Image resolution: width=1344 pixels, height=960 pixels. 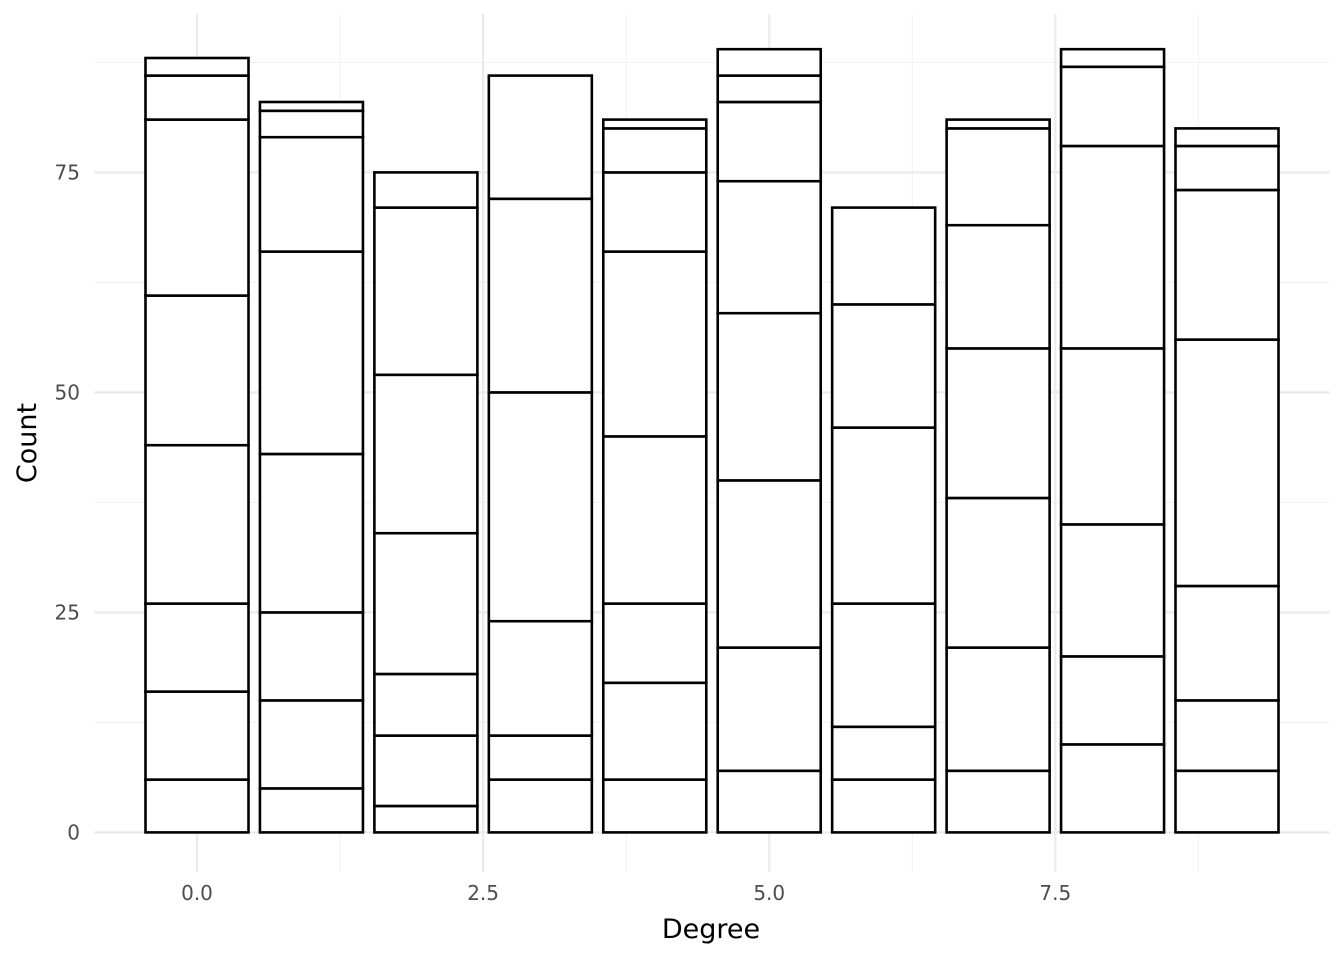 What do you see at coordinates (483, 893) in the screenshot?
I see `x-tick-label: 2.5` at bounding box center [483, 893].